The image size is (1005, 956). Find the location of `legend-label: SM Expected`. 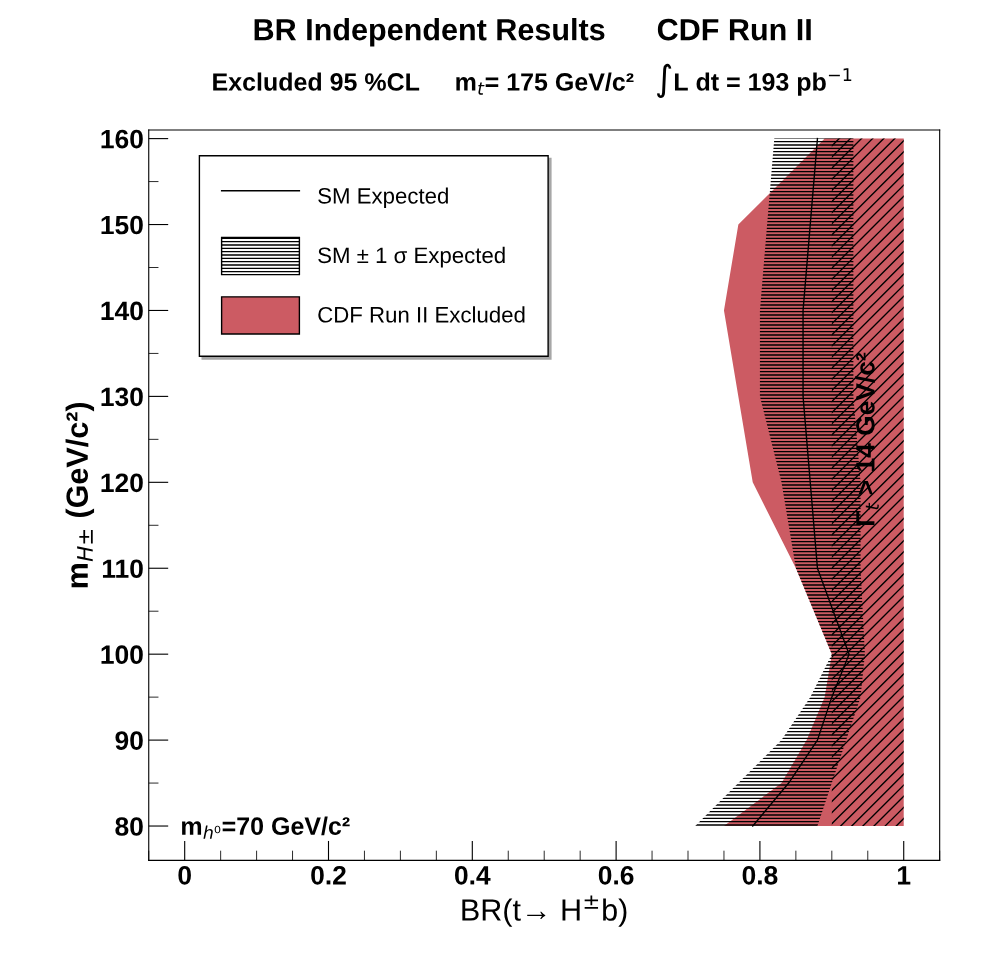

legend-label: SM Expected is located at coordinates (383, 198).